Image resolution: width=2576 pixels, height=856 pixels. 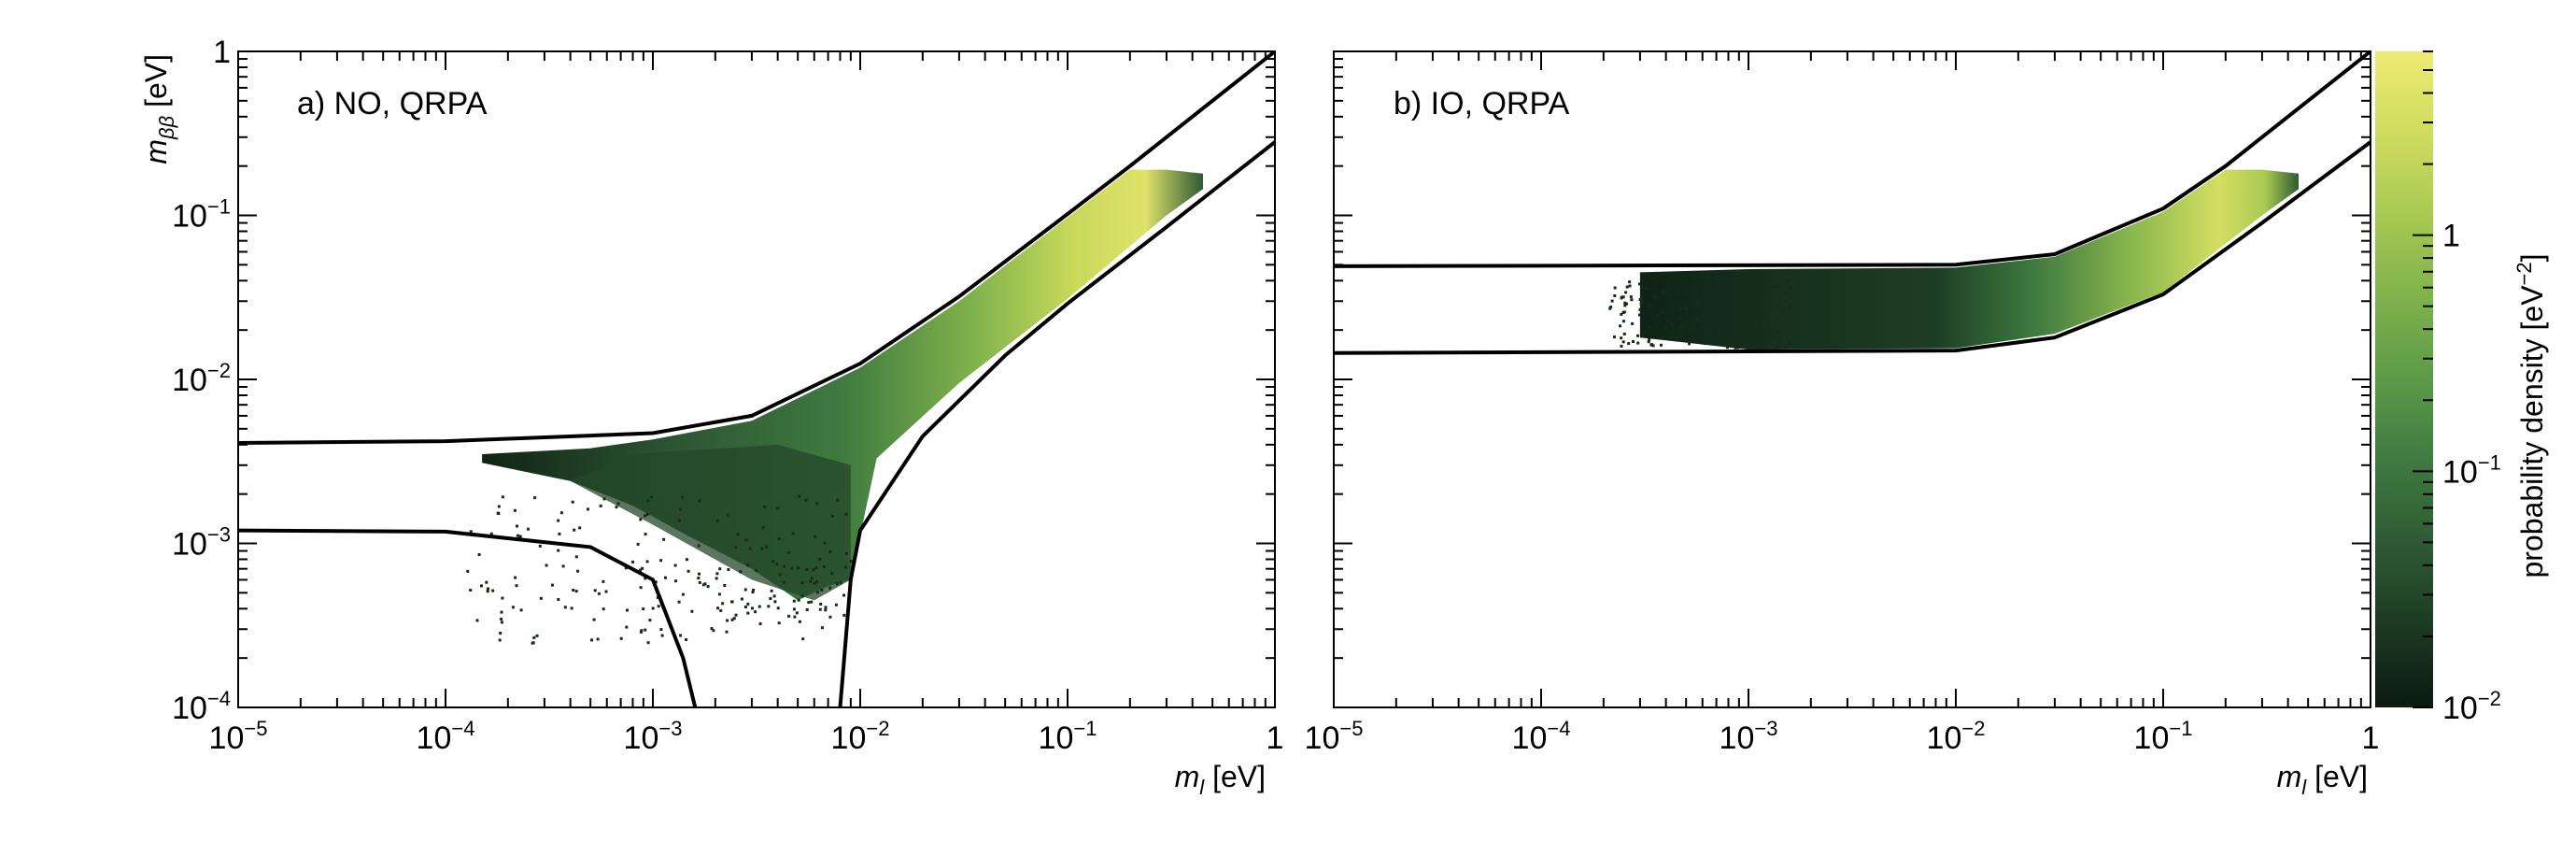 I want to click on panel-label-a: a) NO, QRPA, so click(x=392, y=103).